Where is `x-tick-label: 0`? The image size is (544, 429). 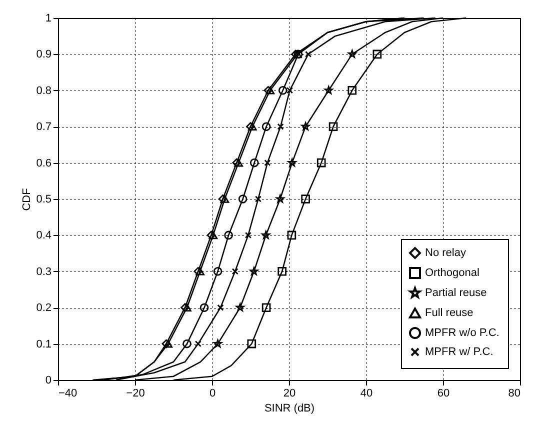
x-tick-label: 0 is located at coordinates (212, 394).